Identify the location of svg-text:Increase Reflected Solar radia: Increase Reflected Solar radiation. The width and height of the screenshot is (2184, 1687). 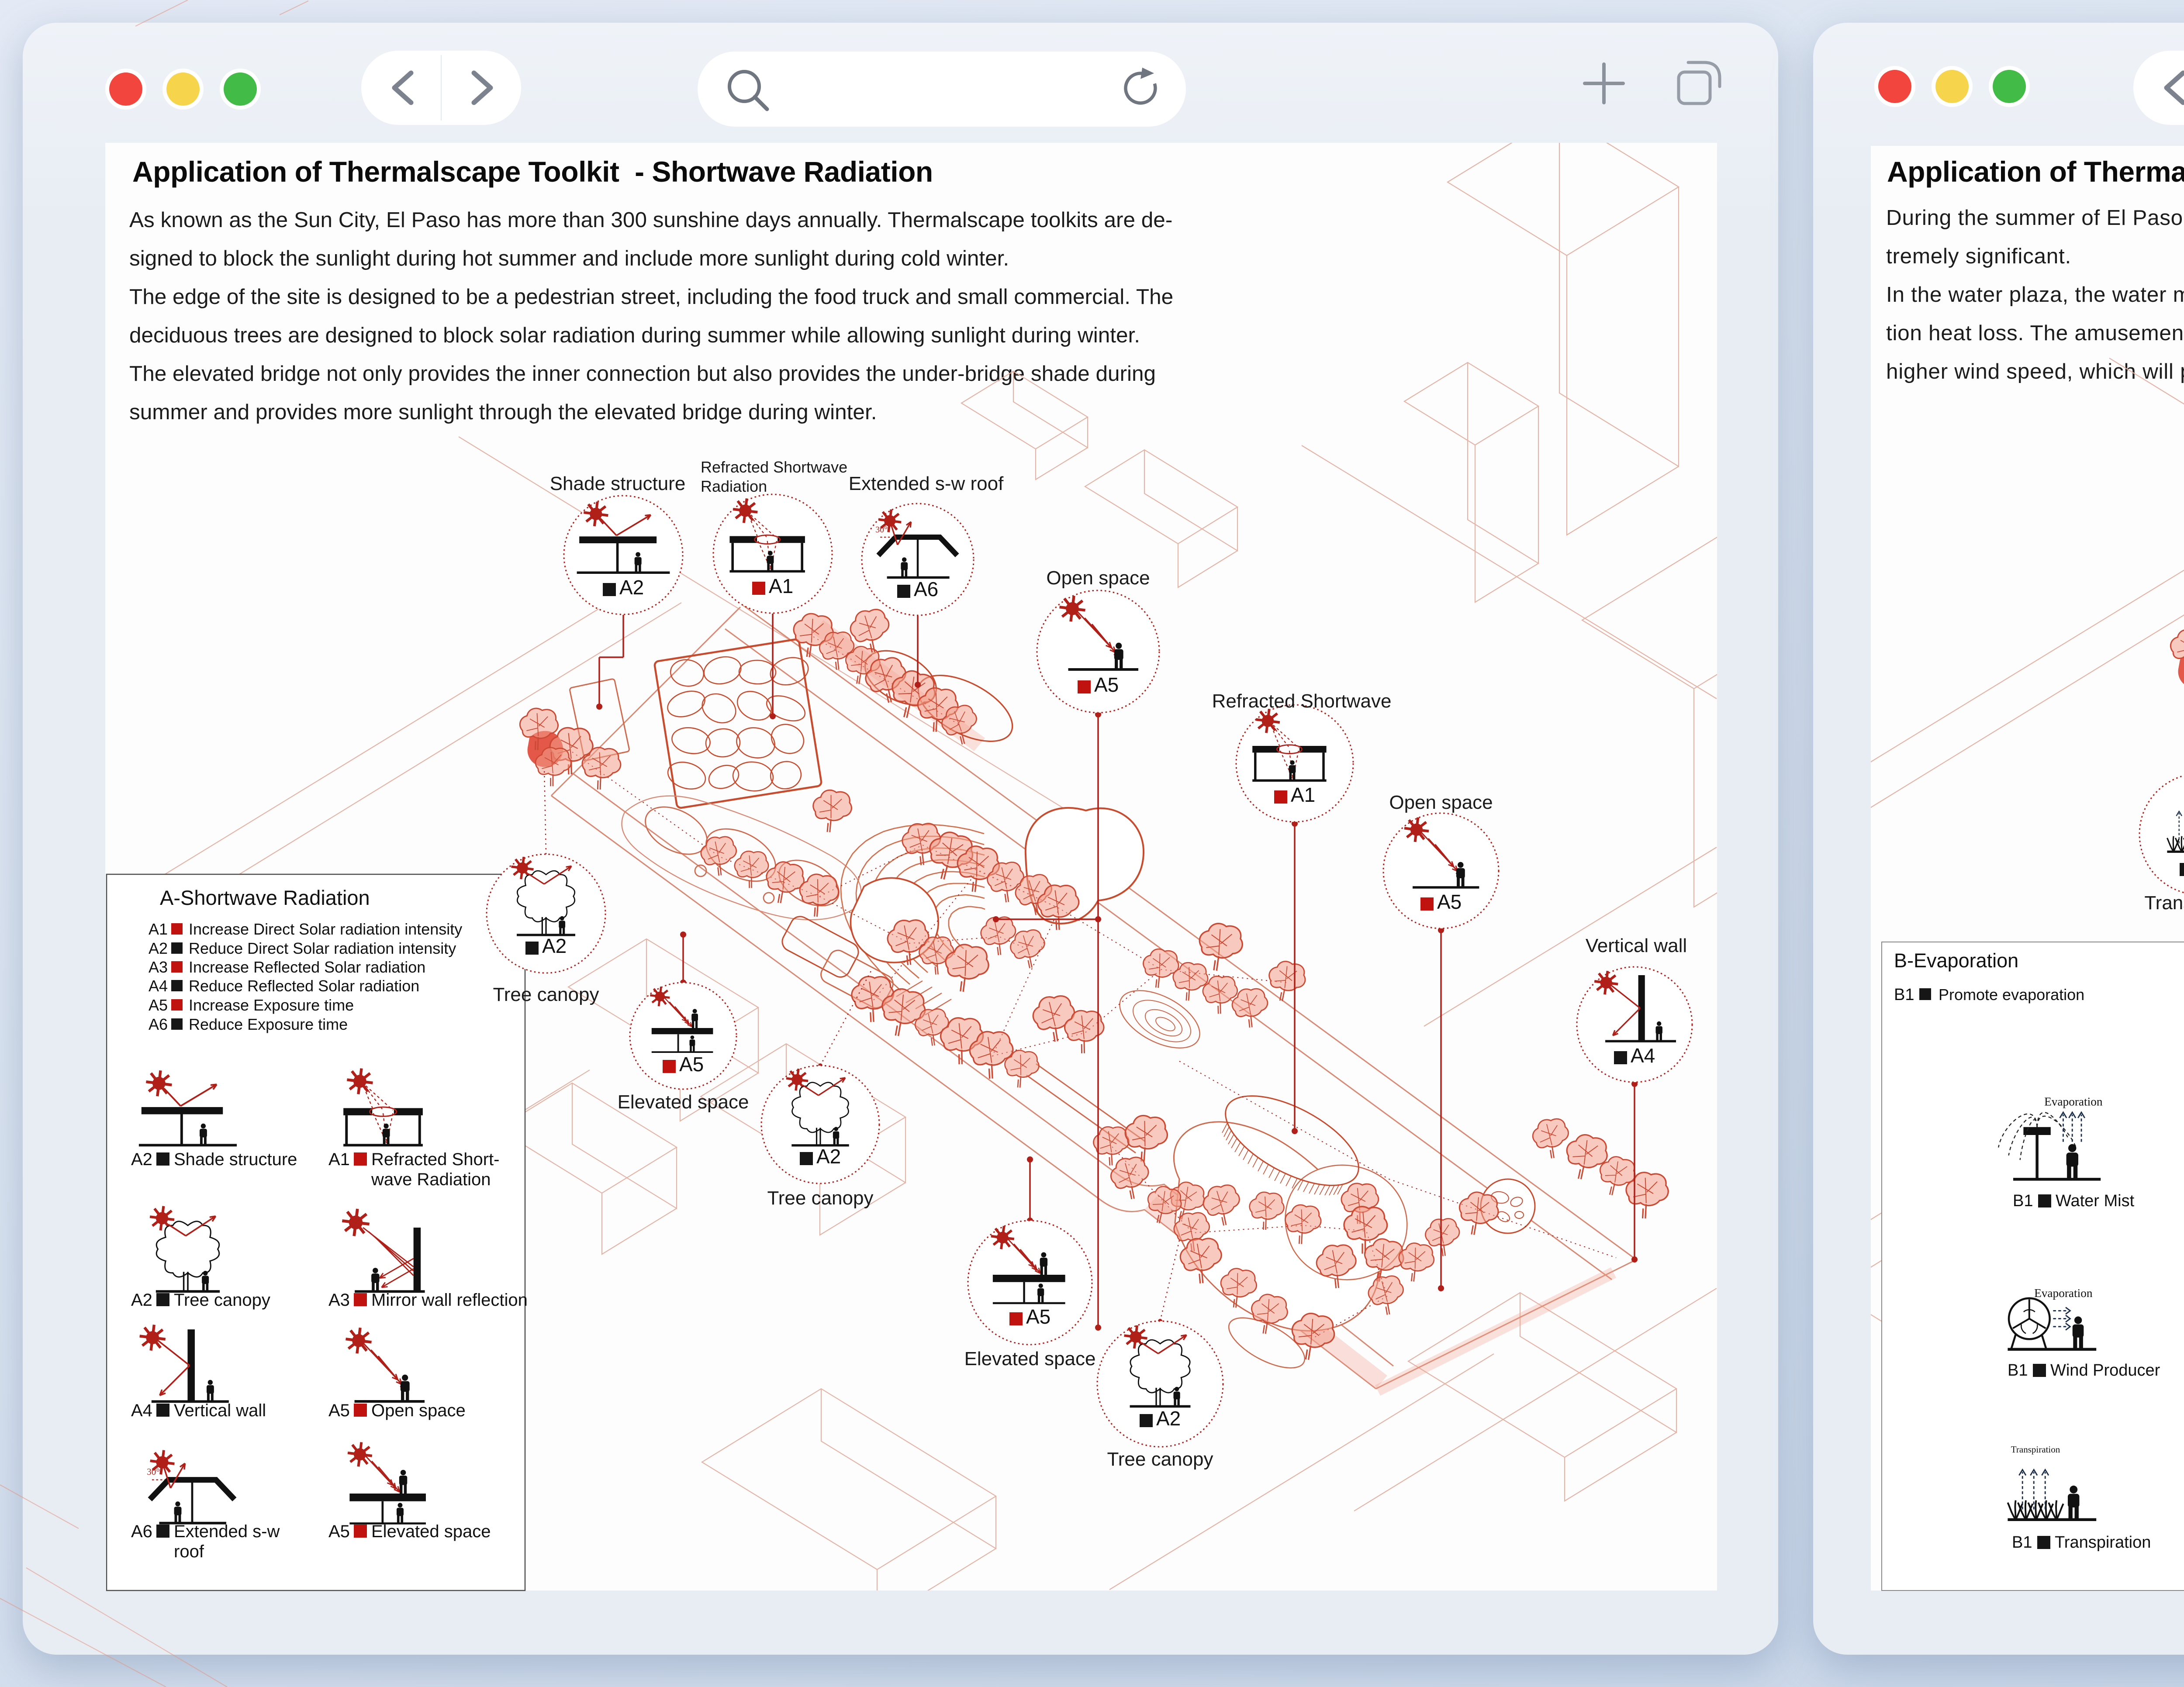
(307, 967).